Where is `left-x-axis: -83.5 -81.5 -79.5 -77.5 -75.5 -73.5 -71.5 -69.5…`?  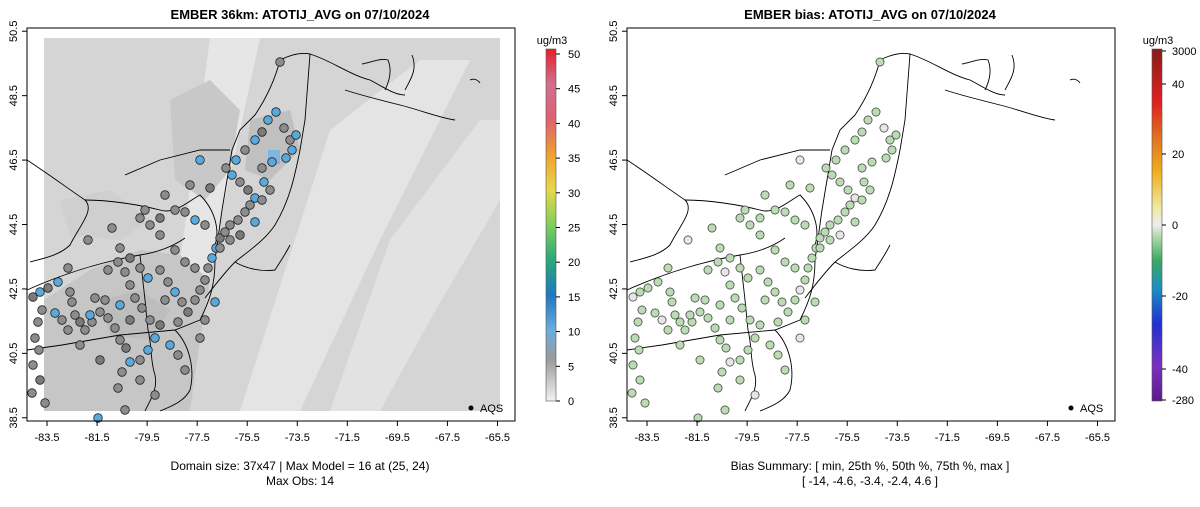 left-x-axis: -83.5 -81.5 -79.5 -77.5 -75.5 -73.5 -71.5 -69.5… is located at coordinates (272, 432).